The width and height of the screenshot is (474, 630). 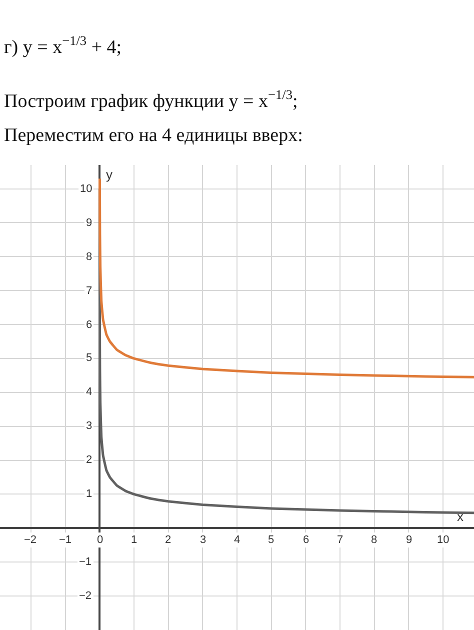 I want to click on x-tick-label: 2, so click(x=168, y=540).